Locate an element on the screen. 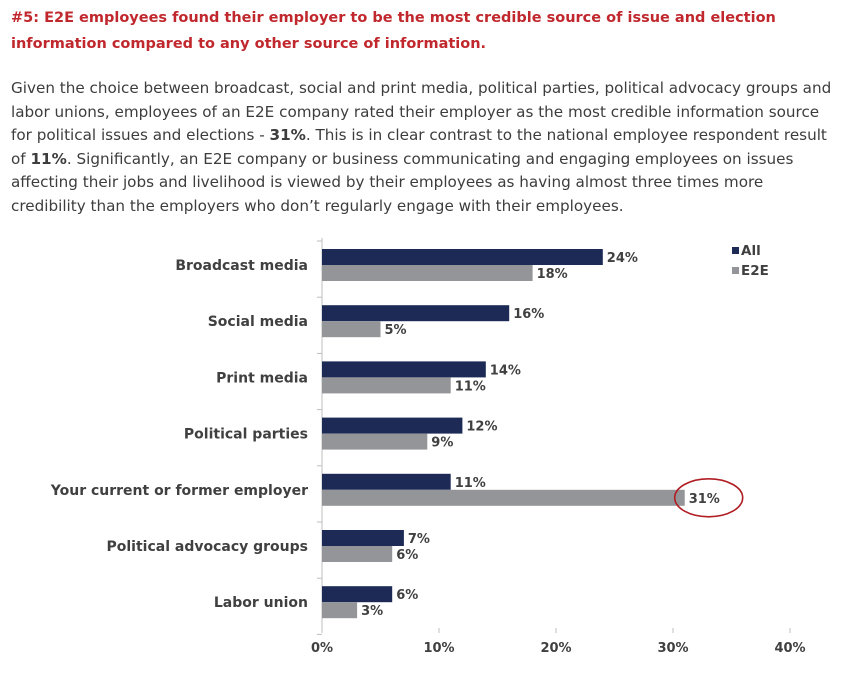 This screenshot has height=675, width=847. bar-all-labor-union is located at coordinates (357, 594).